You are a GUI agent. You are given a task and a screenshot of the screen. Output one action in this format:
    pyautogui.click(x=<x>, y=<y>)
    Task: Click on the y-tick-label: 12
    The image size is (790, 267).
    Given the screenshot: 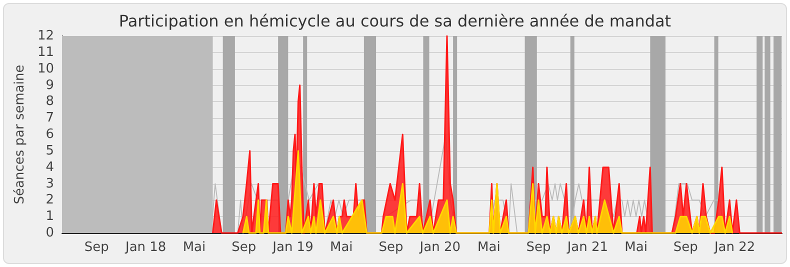 What is the action you would take?
    pyautogui.click(x=45, y=36)
    